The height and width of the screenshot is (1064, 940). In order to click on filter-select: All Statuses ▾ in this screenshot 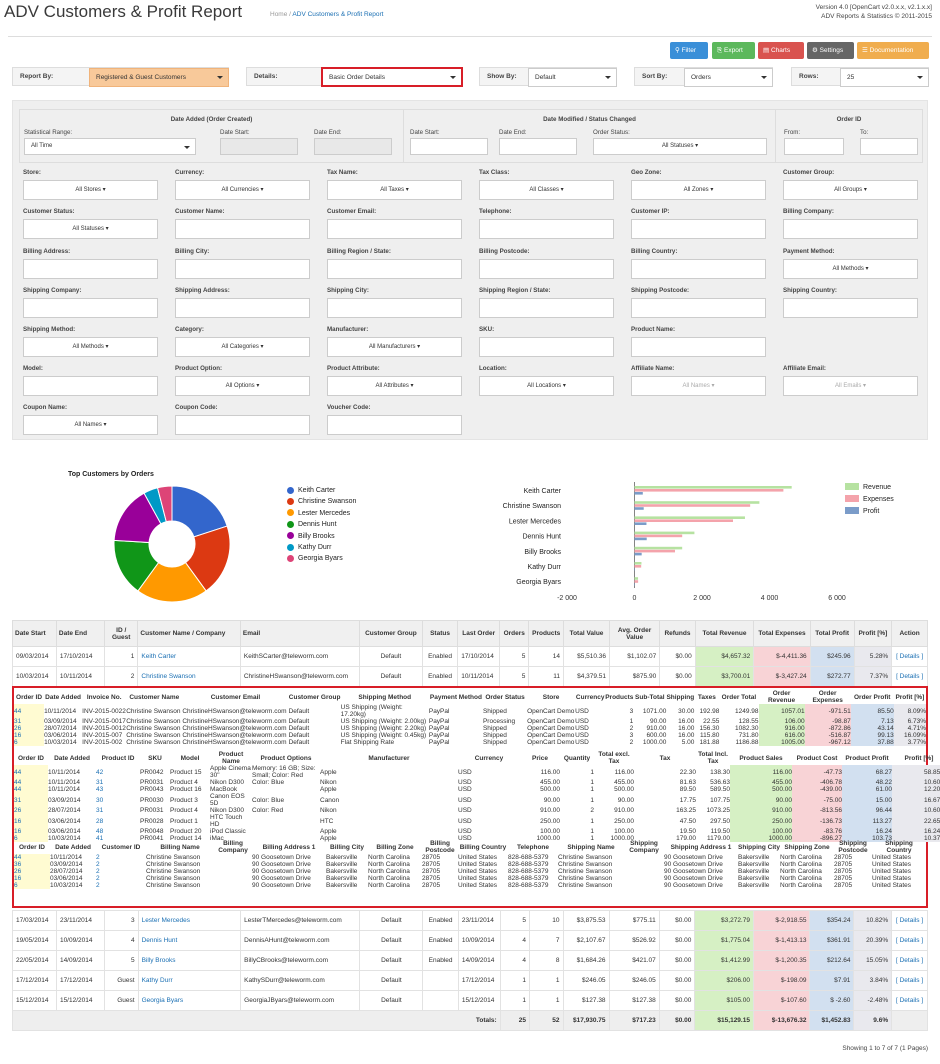, I will do `click(90, 229)`.